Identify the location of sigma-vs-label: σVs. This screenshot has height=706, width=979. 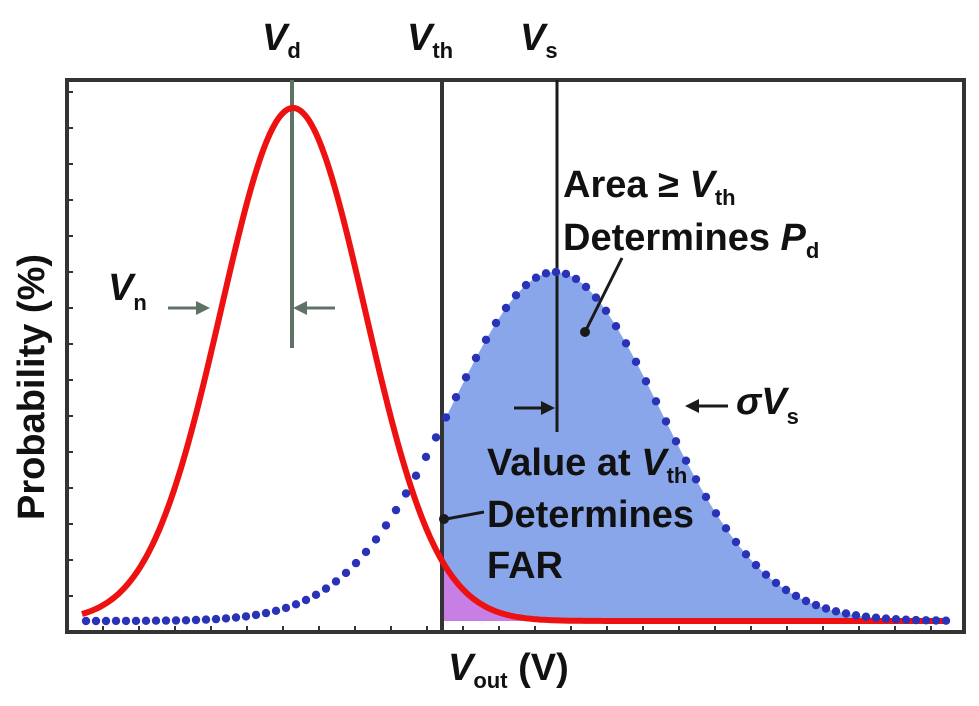
(767, 405).